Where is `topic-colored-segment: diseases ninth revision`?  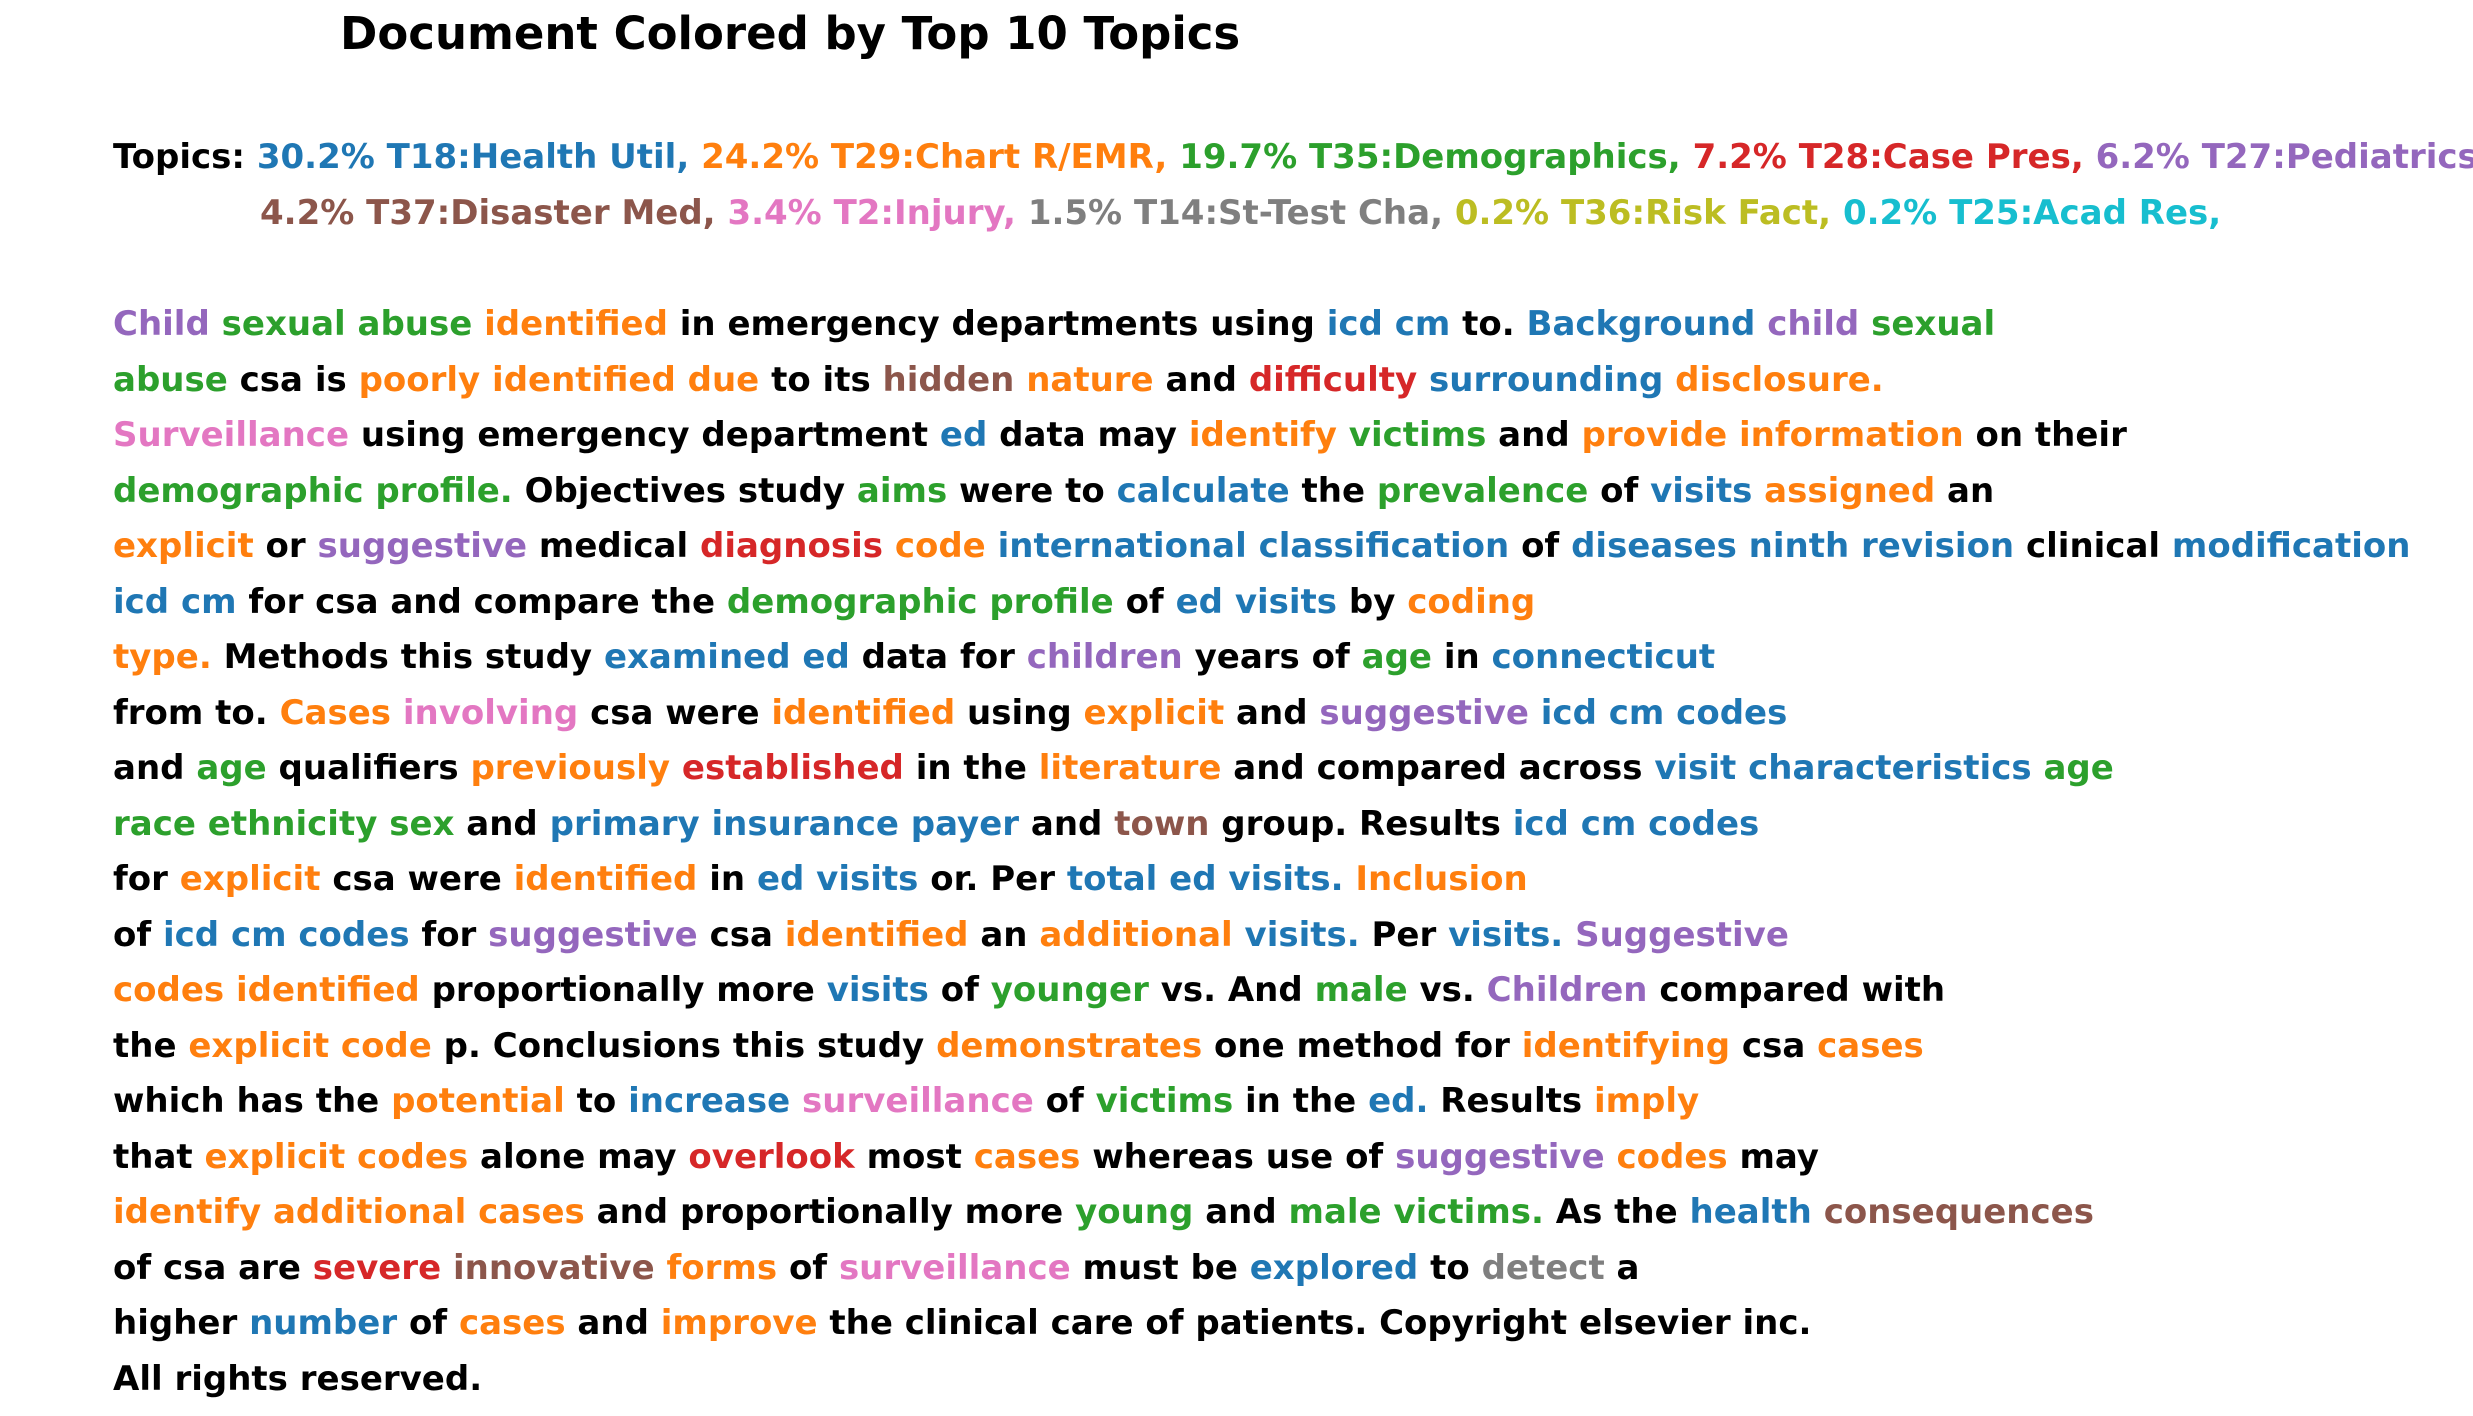
topic-colored-segment: diseases ninth revision is located at coordinates (1793, 546).